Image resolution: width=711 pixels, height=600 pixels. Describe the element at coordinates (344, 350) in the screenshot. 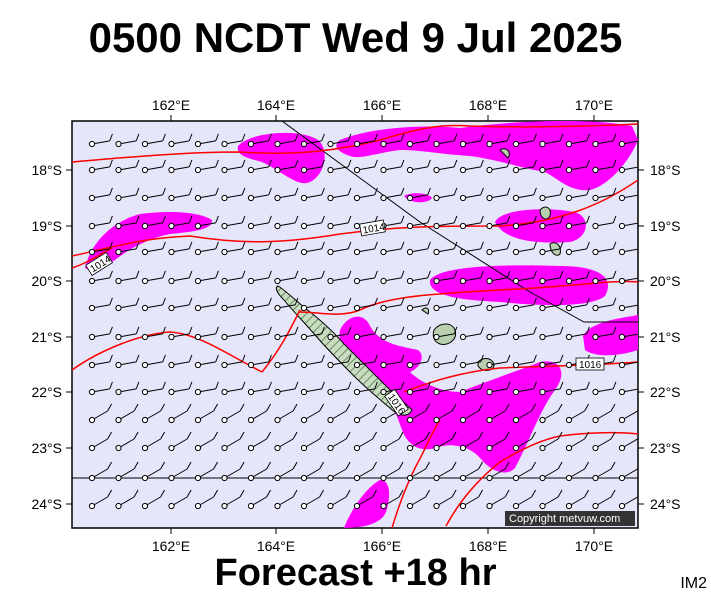

I see `new-caledonia-island` at that location.